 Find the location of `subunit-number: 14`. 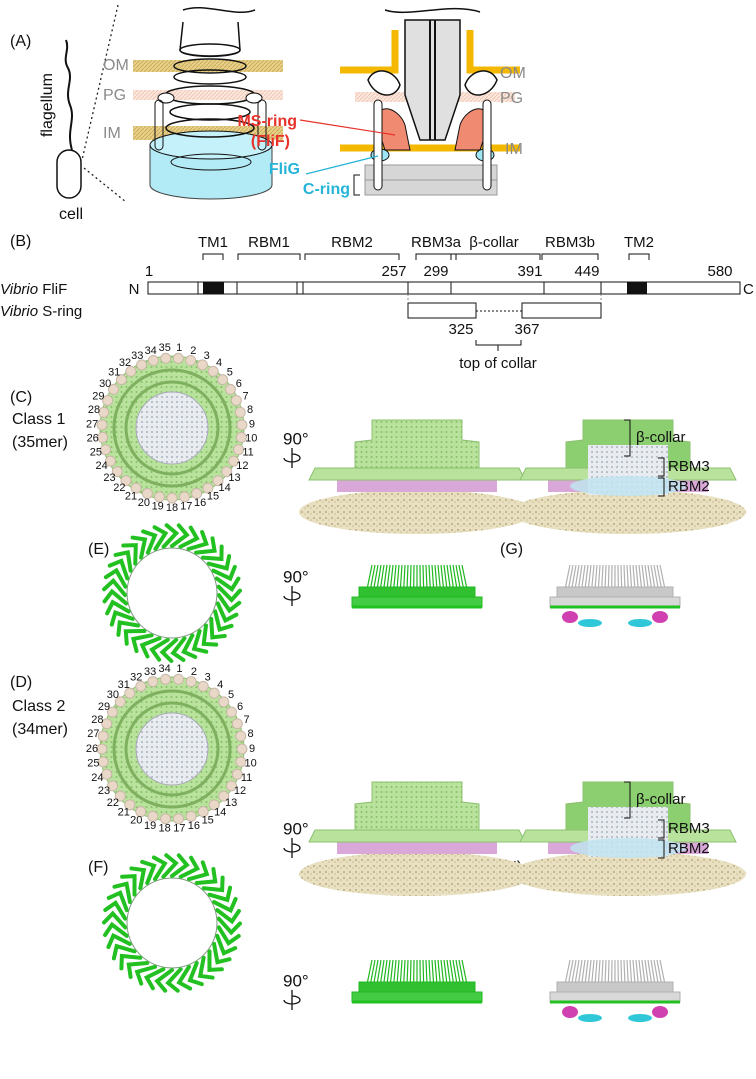

subunit-number: 14 is located at coordinates (224, 488).